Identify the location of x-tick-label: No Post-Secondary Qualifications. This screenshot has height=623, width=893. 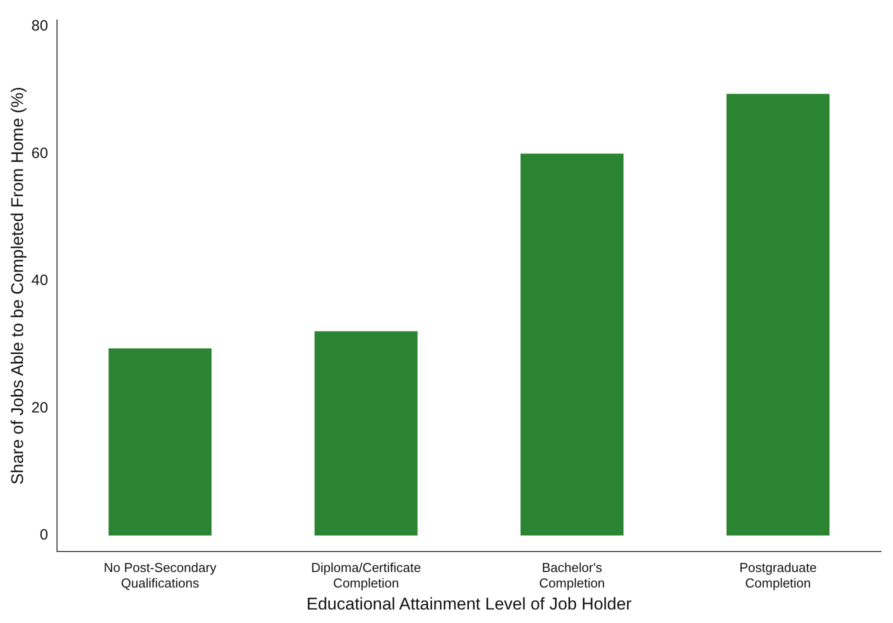
(160, 575).